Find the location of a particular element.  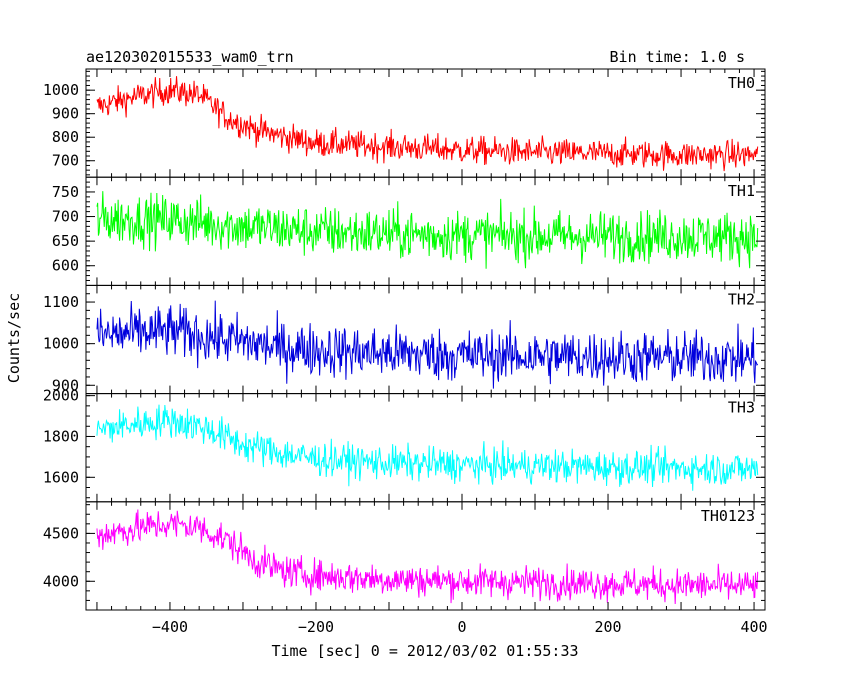

panel-label-th0123: TH0123 is located at coordinates (728, 516).